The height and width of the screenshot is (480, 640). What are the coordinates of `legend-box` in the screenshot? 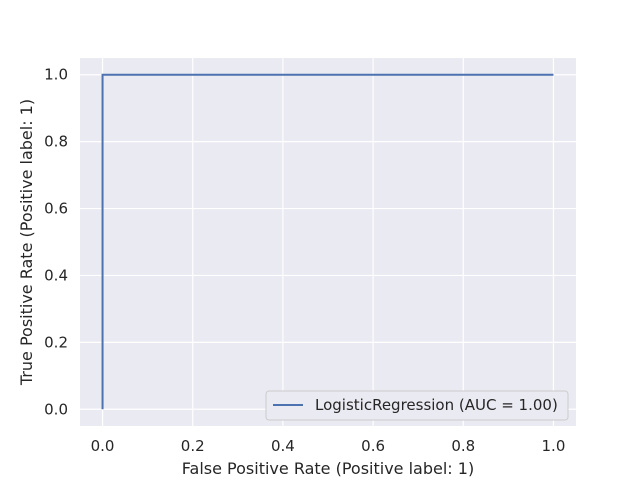 It's located at (417, 405).